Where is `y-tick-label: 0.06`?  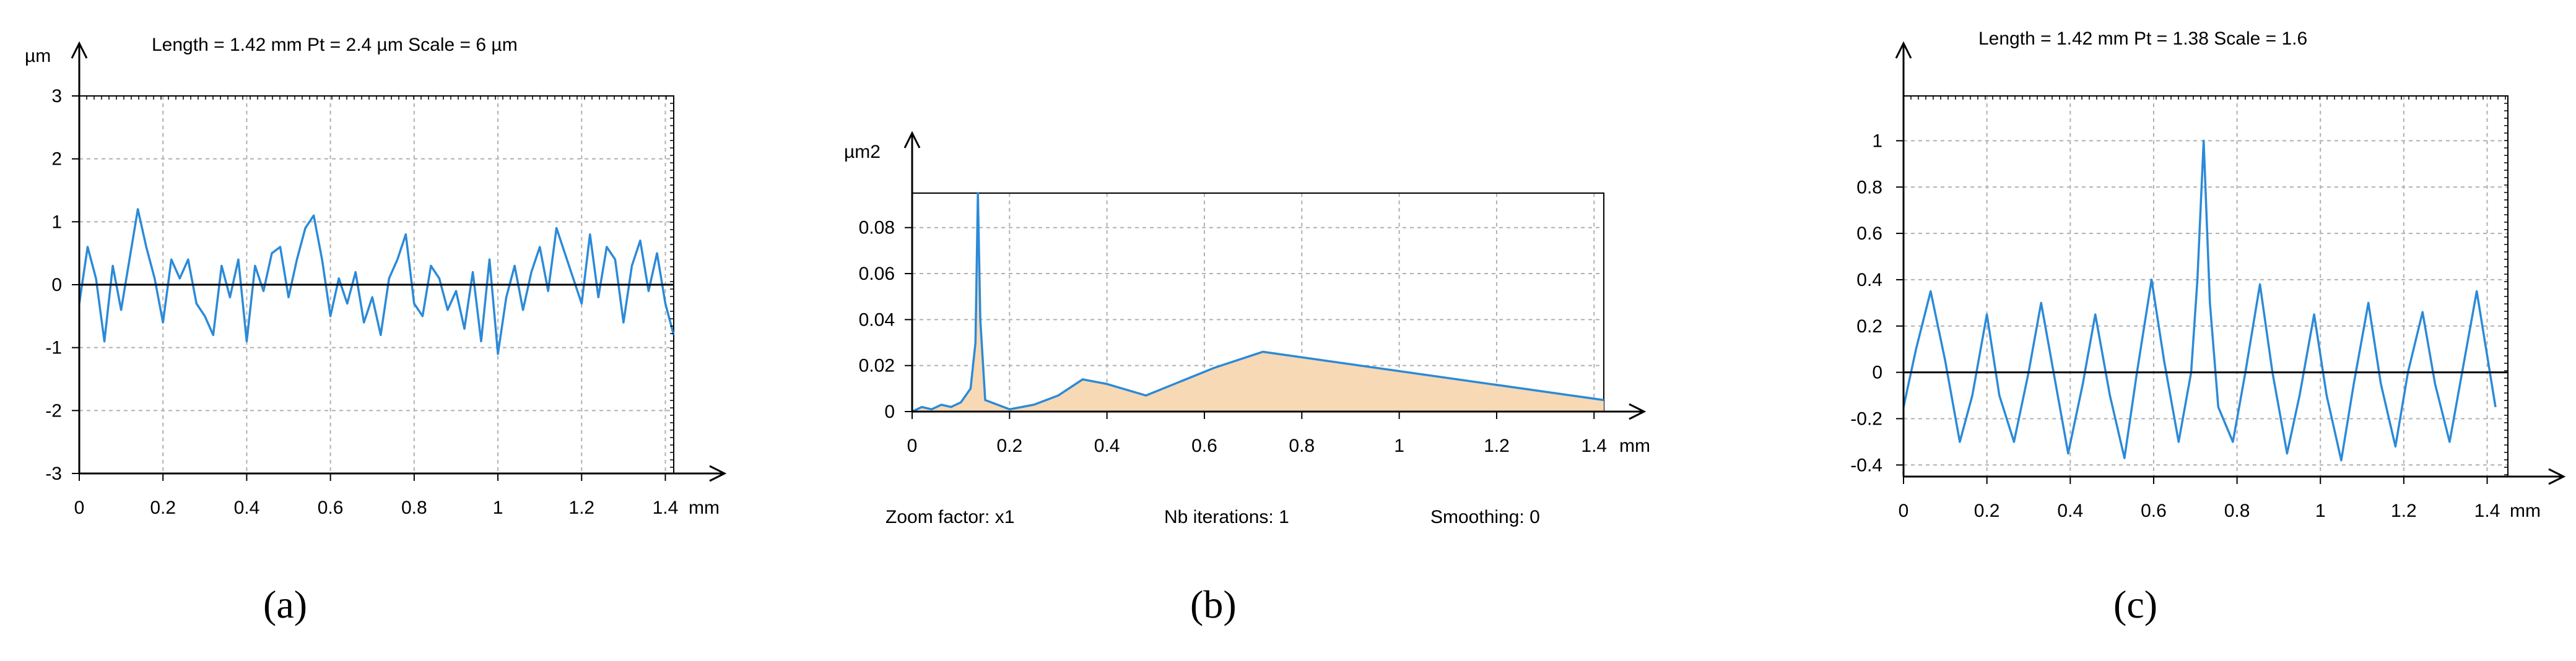
y-tick-label: 0.06 is located at coordinates (877, 274).